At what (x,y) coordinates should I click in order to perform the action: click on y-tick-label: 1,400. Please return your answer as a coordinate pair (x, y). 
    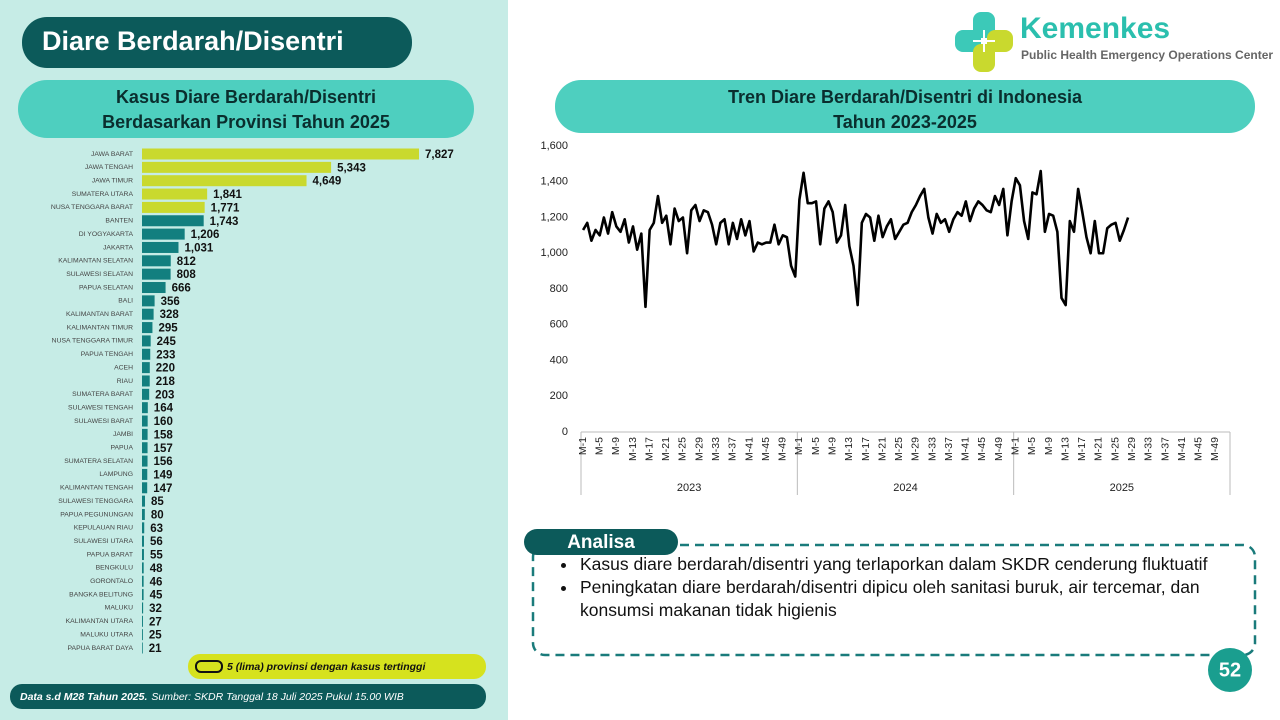
    Looking at the image, I should click on (554, 182).